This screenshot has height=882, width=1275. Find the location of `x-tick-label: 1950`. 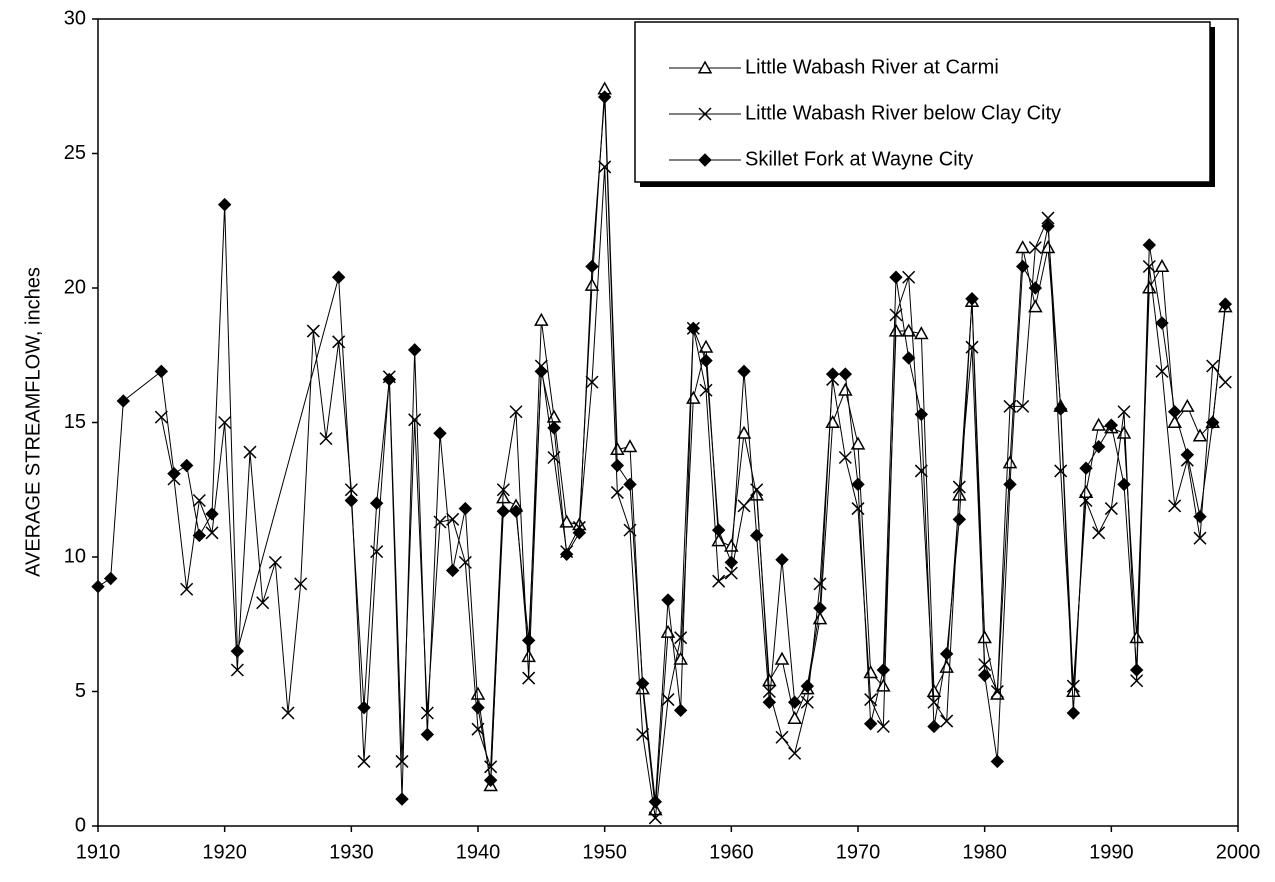

x-tick-label: 1950 is located at coordinates (604, 852).